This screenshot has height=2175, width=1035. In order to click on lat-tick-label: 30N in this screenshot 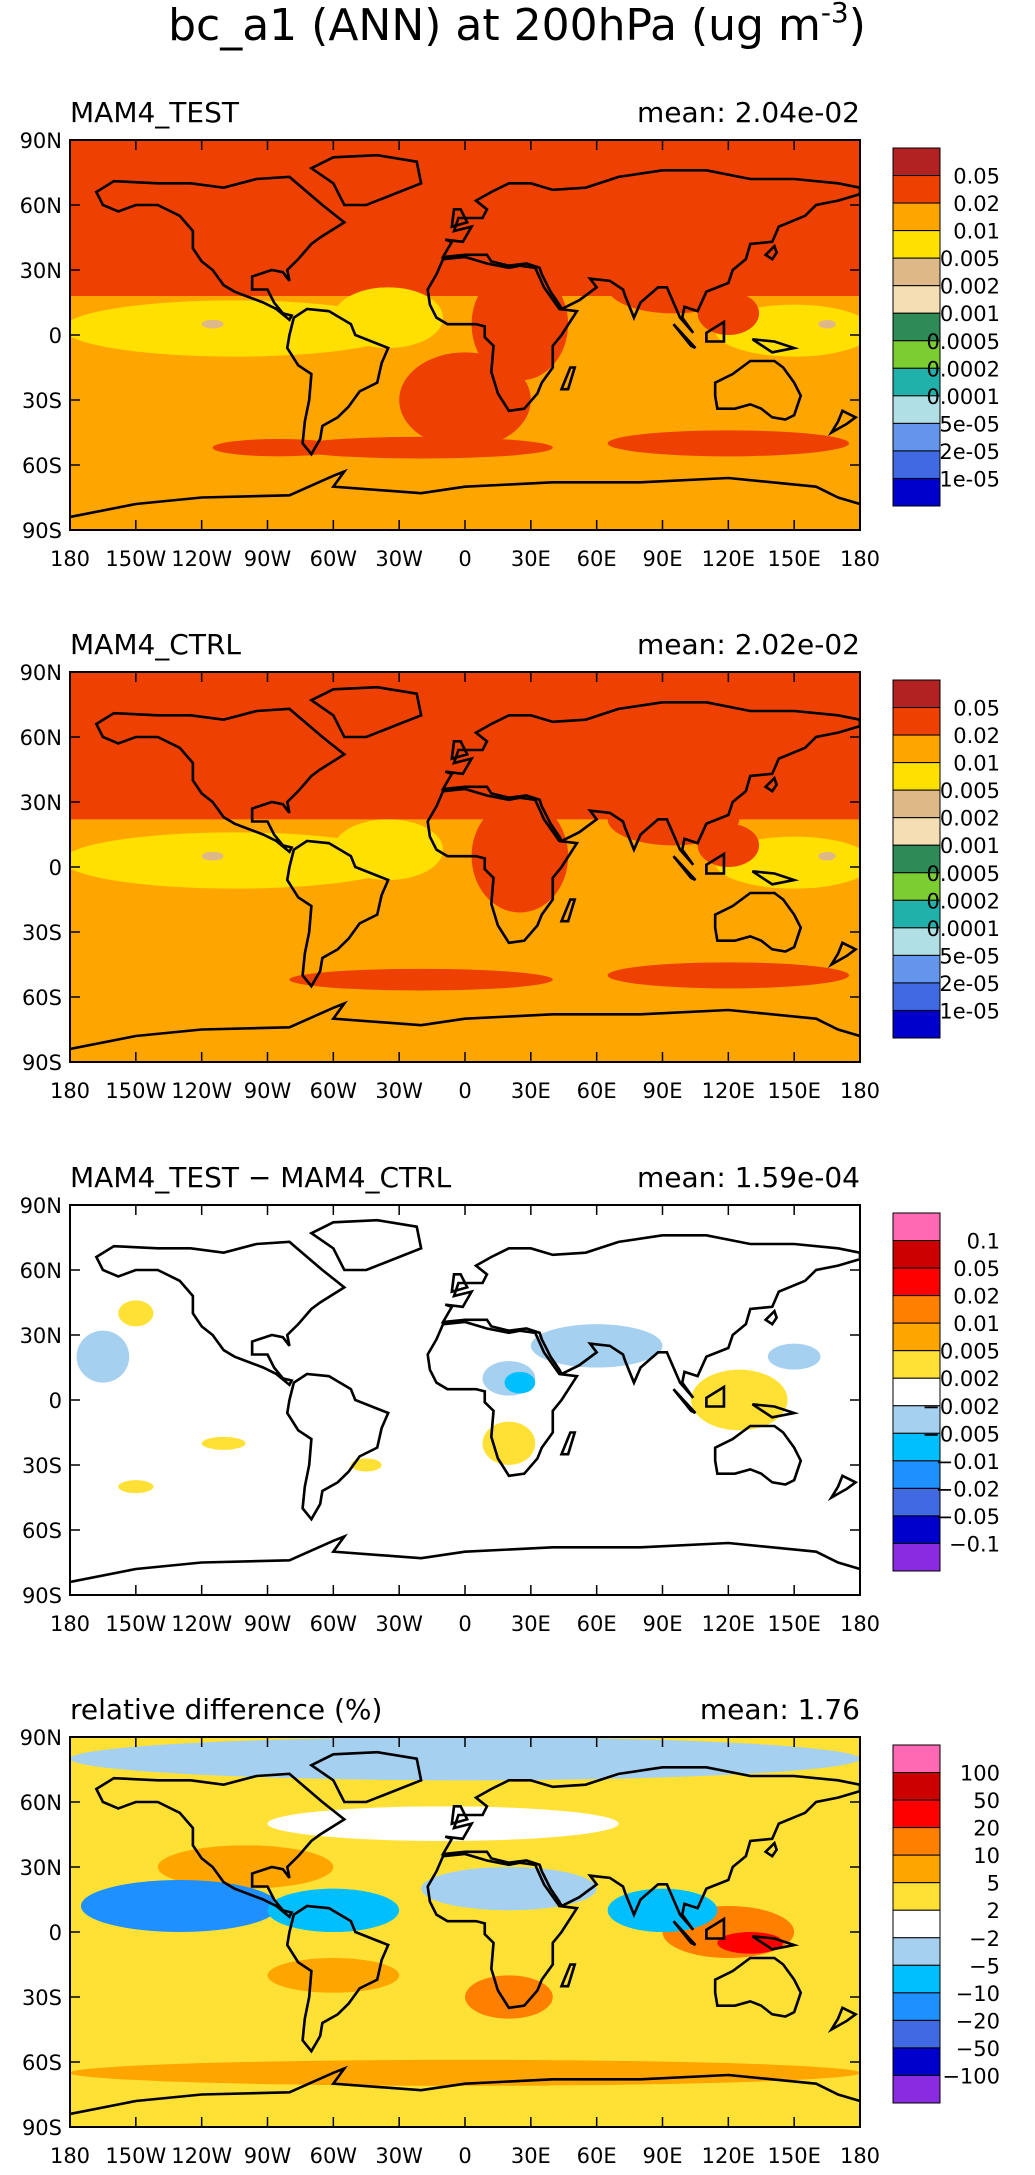, I will do `click(41, 1868)`.